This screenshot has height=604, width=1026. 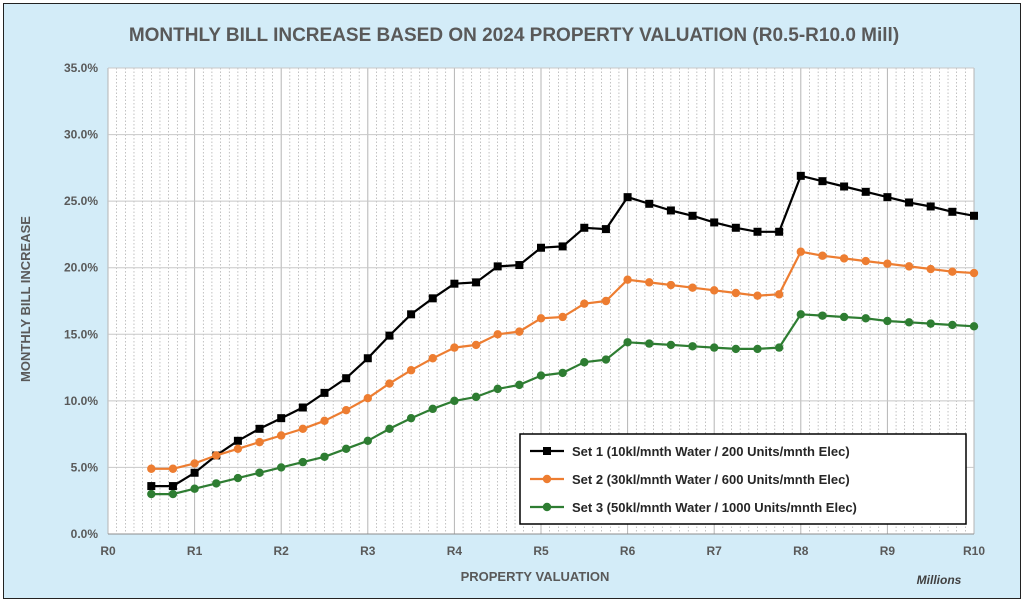 What do you see at coordinates (81, 334) in the screenshot?
I see `y-tick-label: 15.0%` at bounding box center [81, 334].